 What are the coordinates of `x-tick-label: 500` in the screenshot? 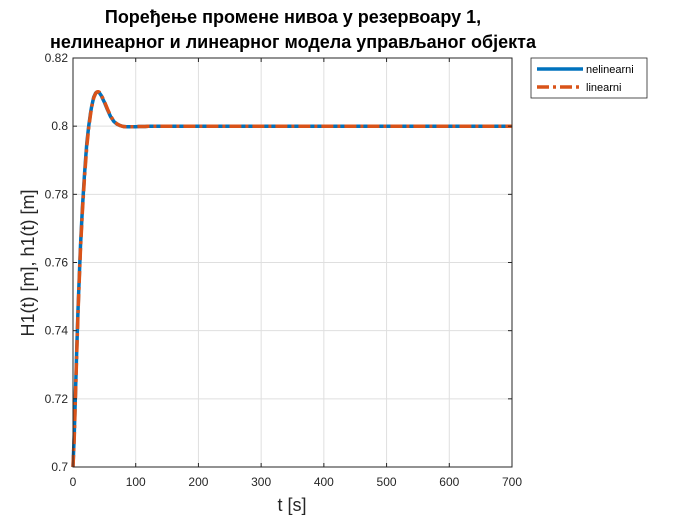 It's located at (387, 482).